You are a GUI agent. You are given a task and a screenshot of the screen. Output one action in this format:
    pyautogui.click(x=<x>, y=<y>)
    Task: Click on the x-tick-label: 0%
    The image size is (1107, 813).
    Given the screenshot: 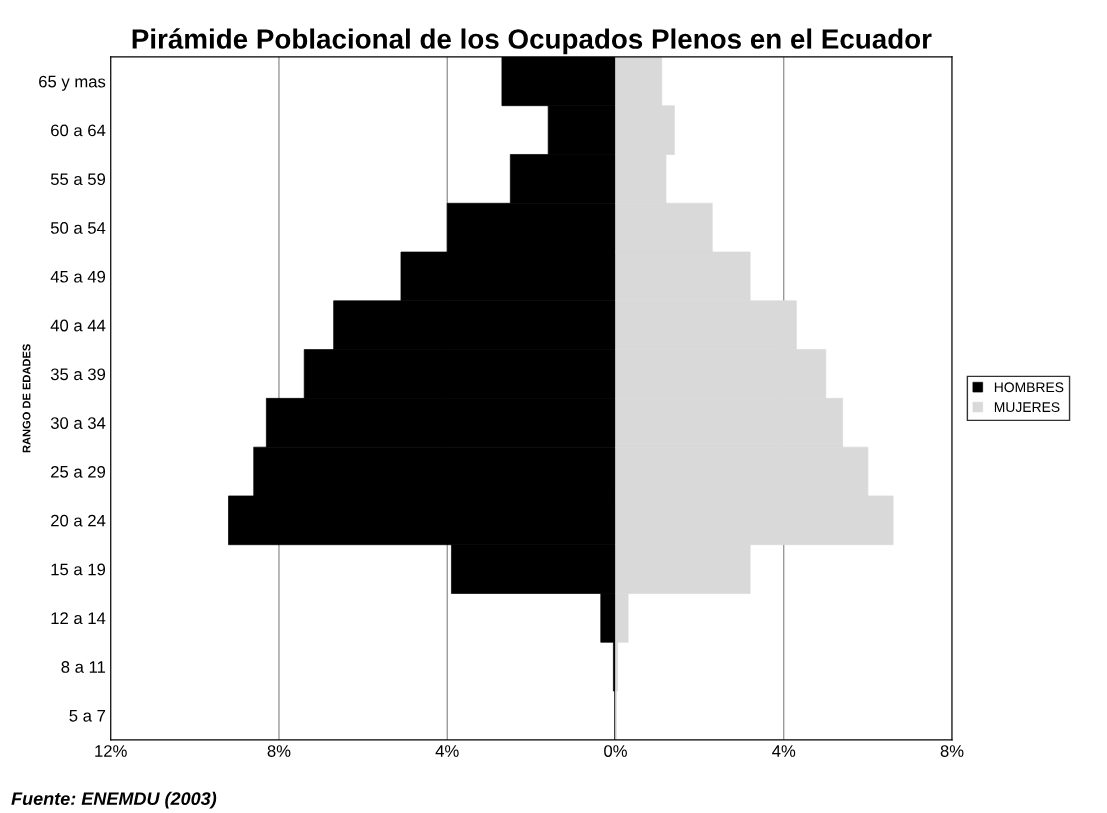 What is the action you would take?
    pyautogui.click(x=615, y=751)
    